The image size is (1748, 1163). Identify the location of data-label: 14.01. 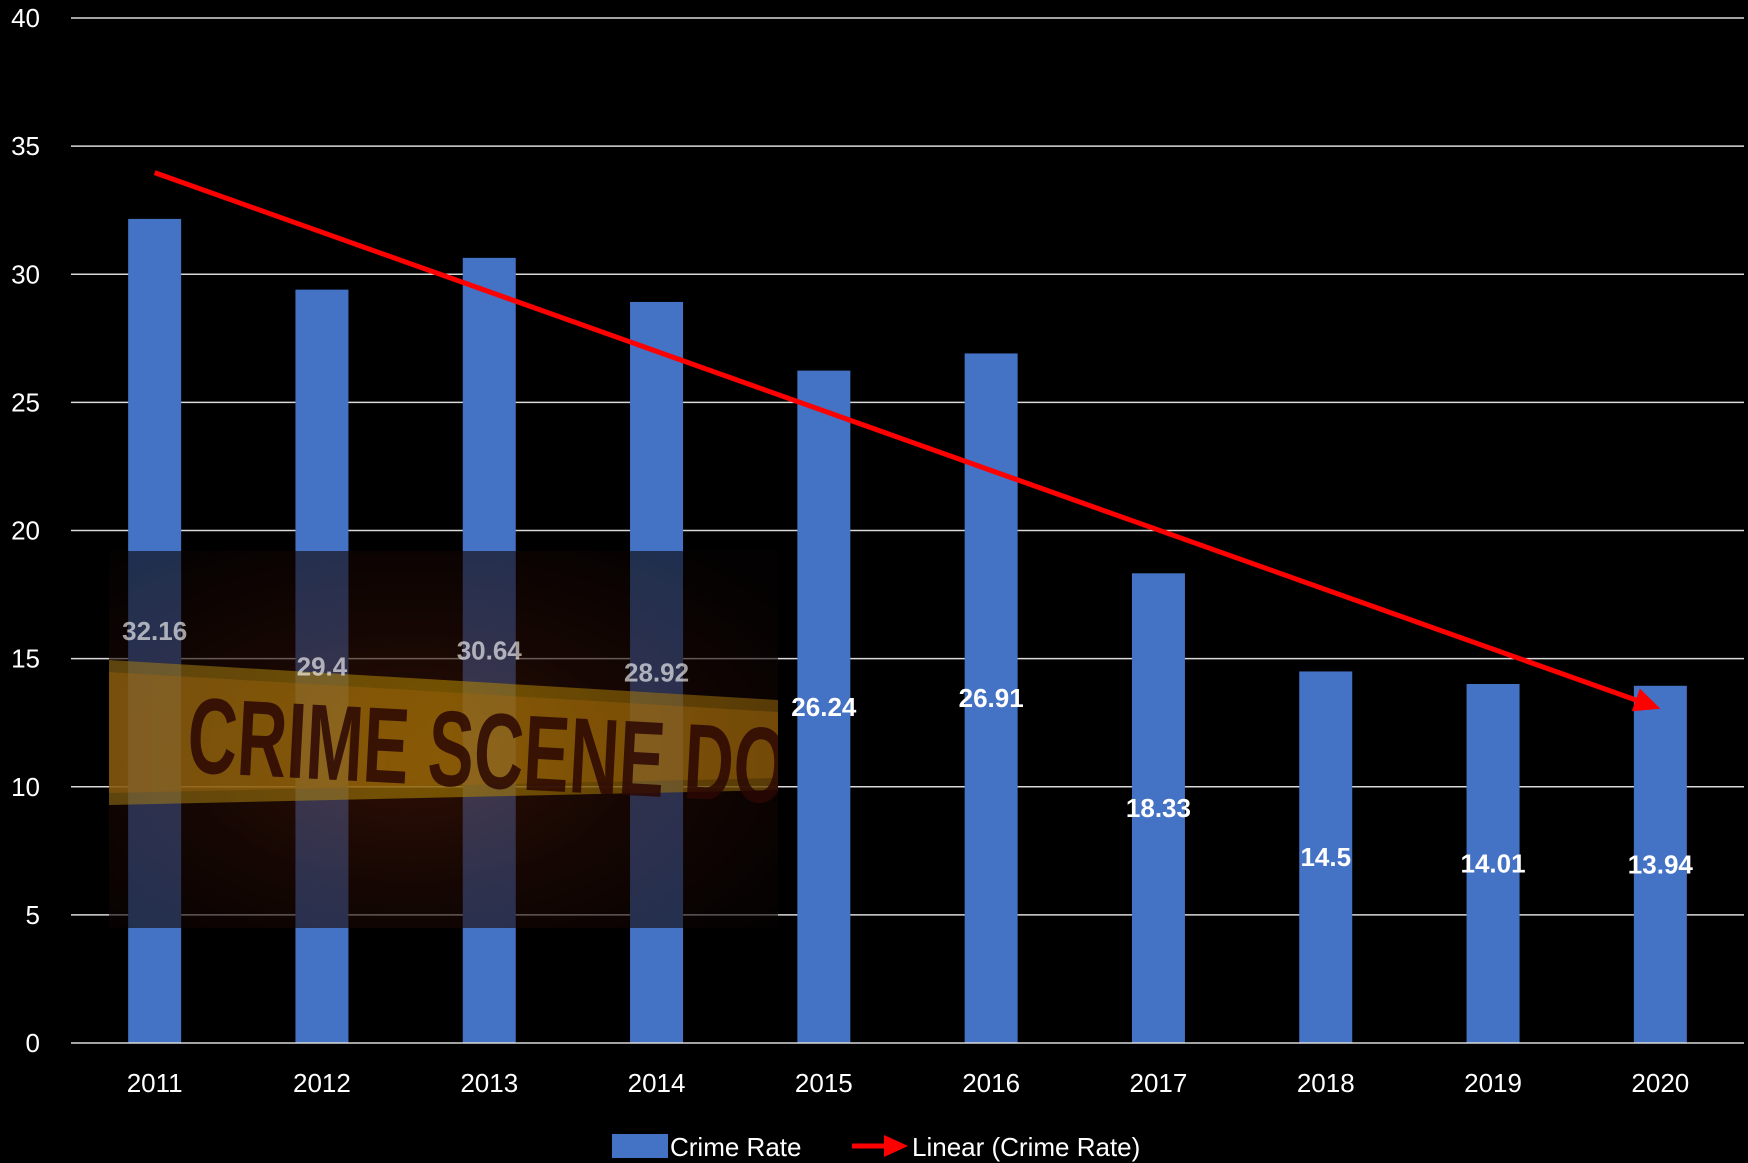
(1493, 863).